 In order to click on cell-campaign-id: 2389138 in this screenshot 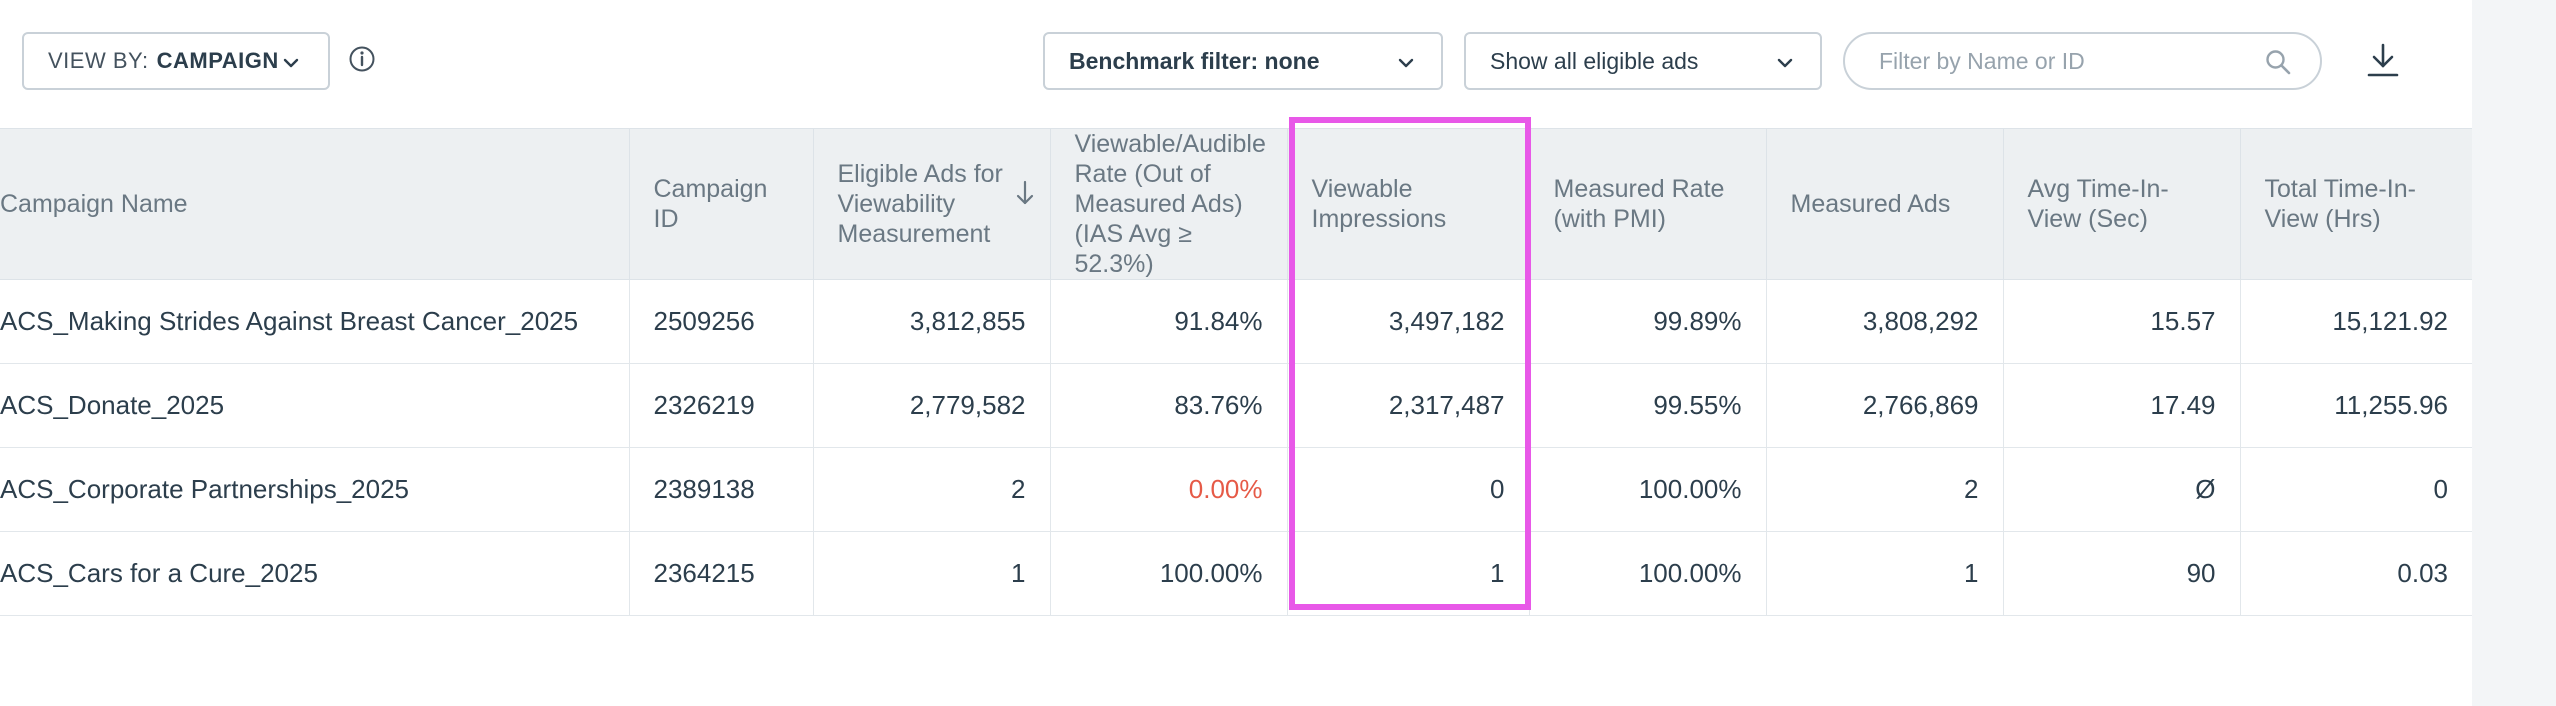, I will do `click(720, 489)`.